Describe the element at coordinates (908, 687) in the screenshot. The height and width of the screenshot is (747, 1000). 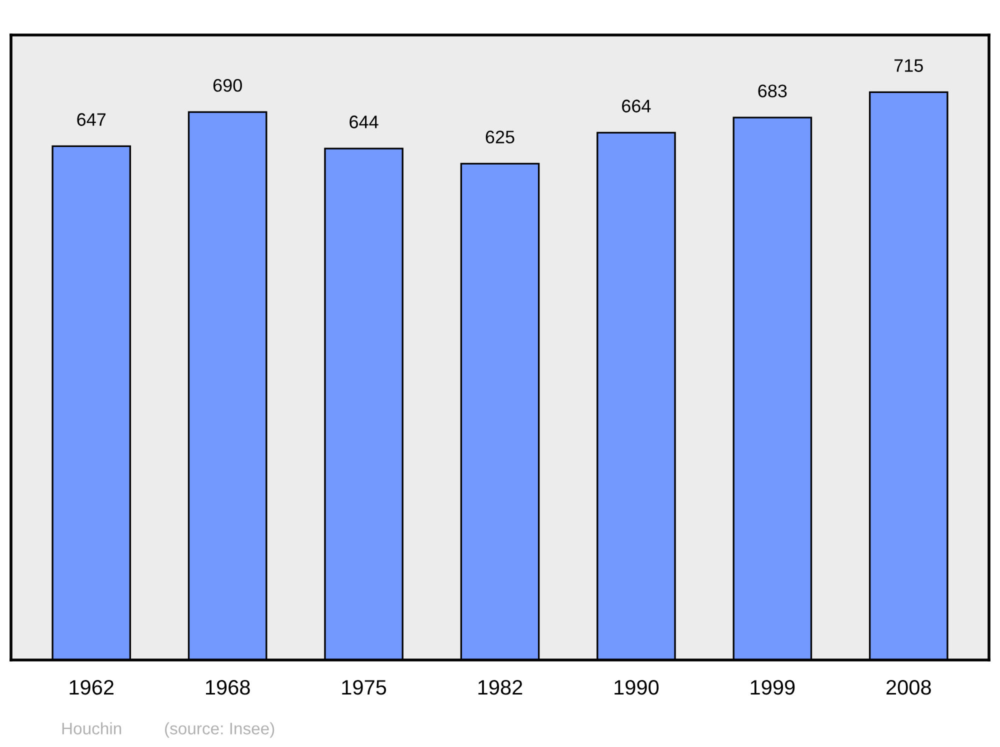
I see `x-tick-label: 2008` at that location.